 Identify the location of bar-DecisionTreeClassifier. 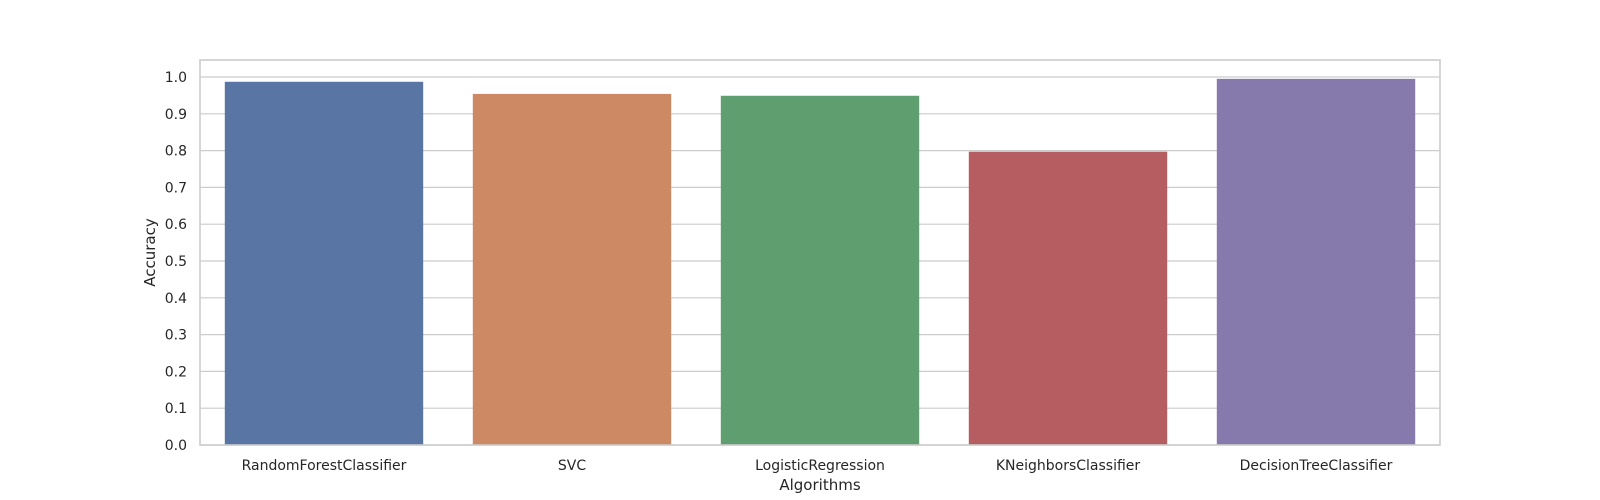
(1316, 261).